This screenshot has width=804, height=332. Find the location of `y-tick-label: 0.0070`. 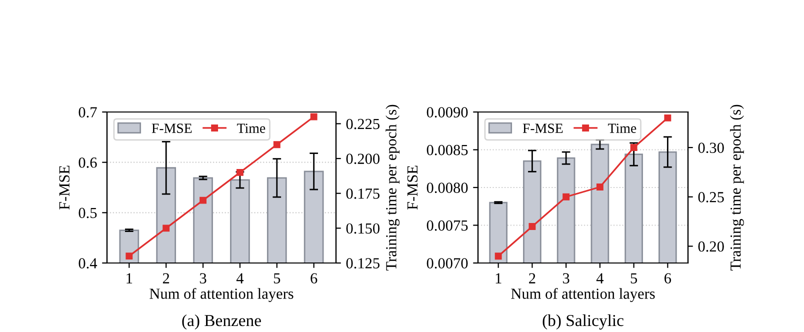

y-tick-label: 0.0070 is located at coordinates (447, 263).